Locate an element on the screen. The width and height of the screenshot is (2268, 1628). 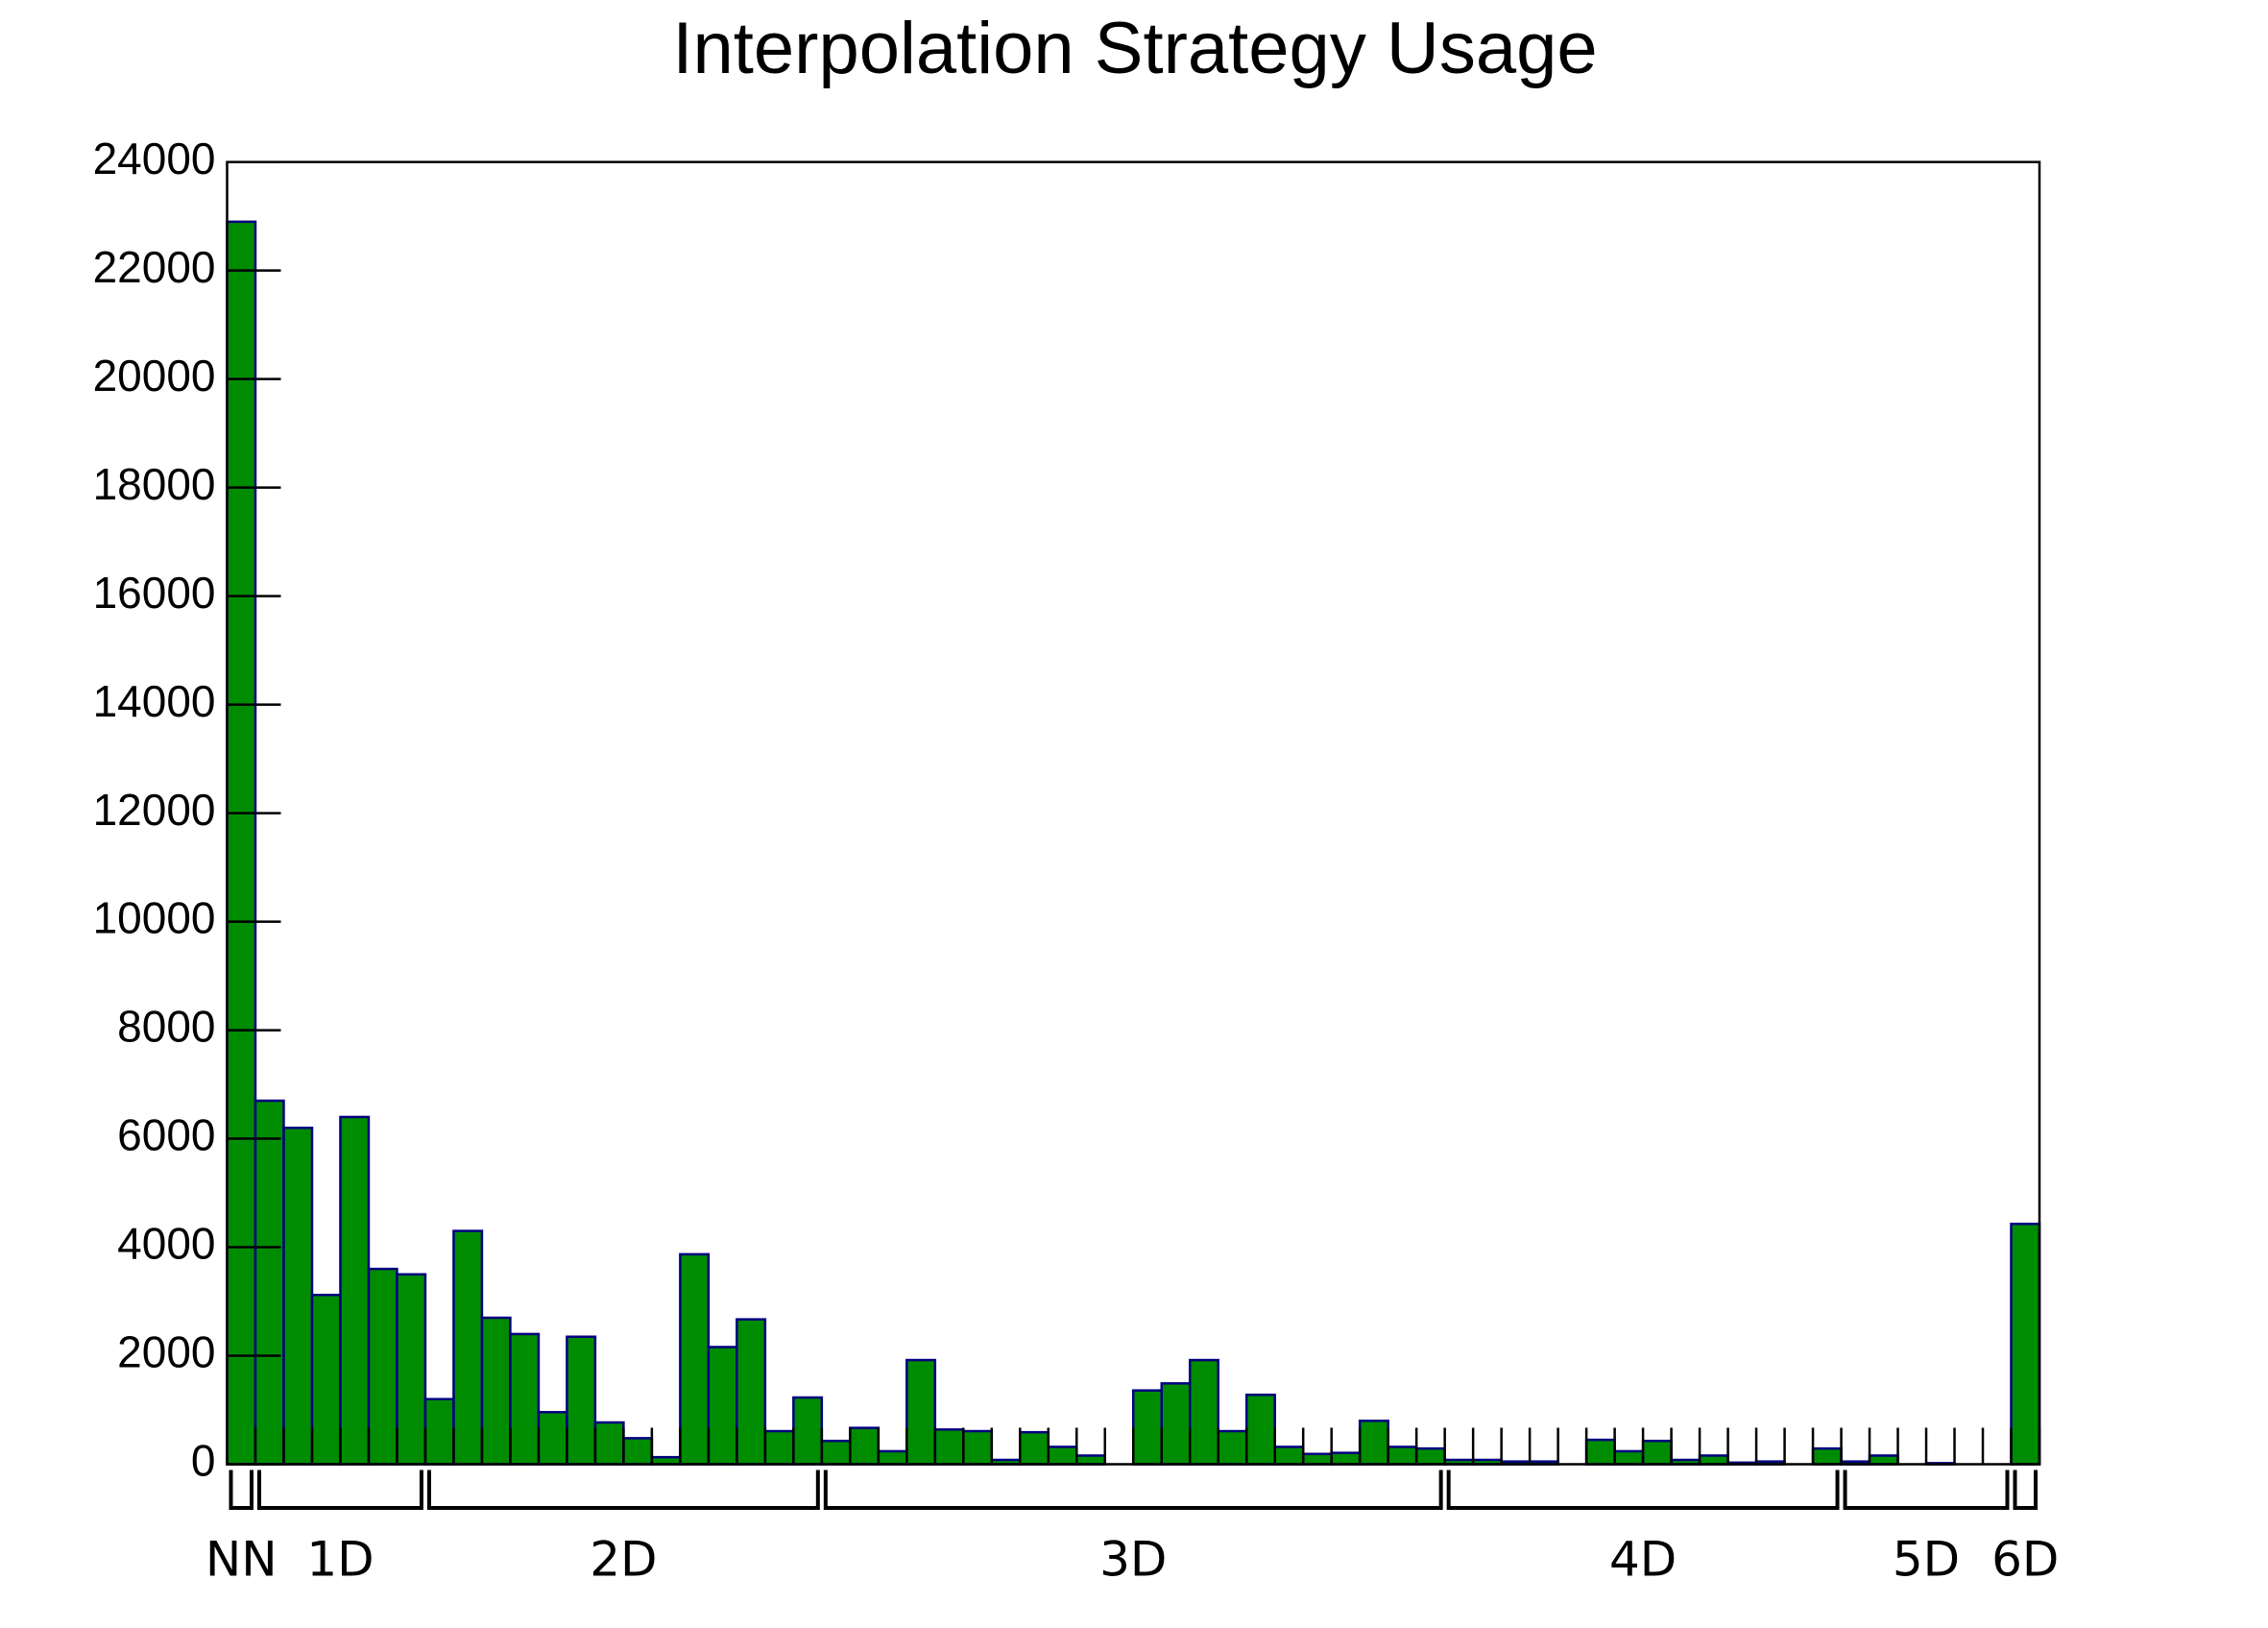
y-tick-label: 2000 is located at coordinates (166, 1352).